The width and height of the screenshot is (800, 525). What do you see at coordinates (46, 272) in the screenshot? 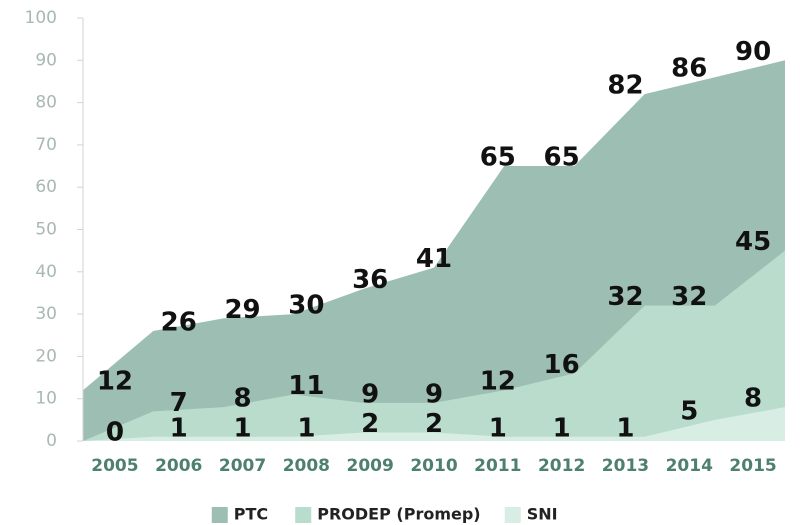
I see `y-tick-label: 40` at bounding box center [46, 272].